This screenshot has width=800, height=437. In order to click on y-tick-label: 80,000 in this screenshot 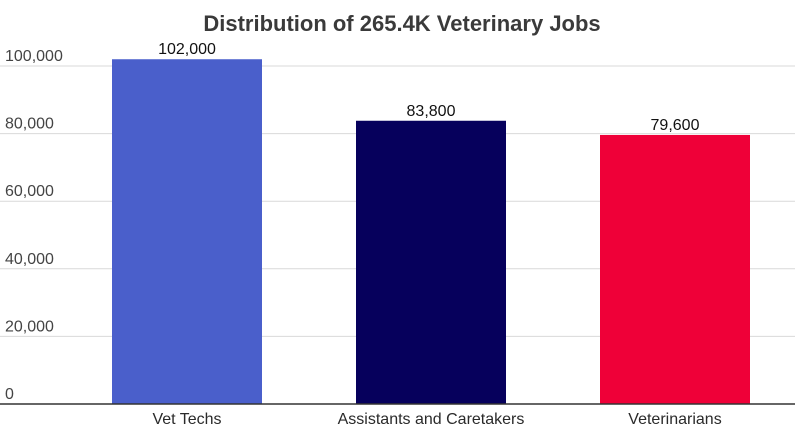, I will do `click(29, 124)`.